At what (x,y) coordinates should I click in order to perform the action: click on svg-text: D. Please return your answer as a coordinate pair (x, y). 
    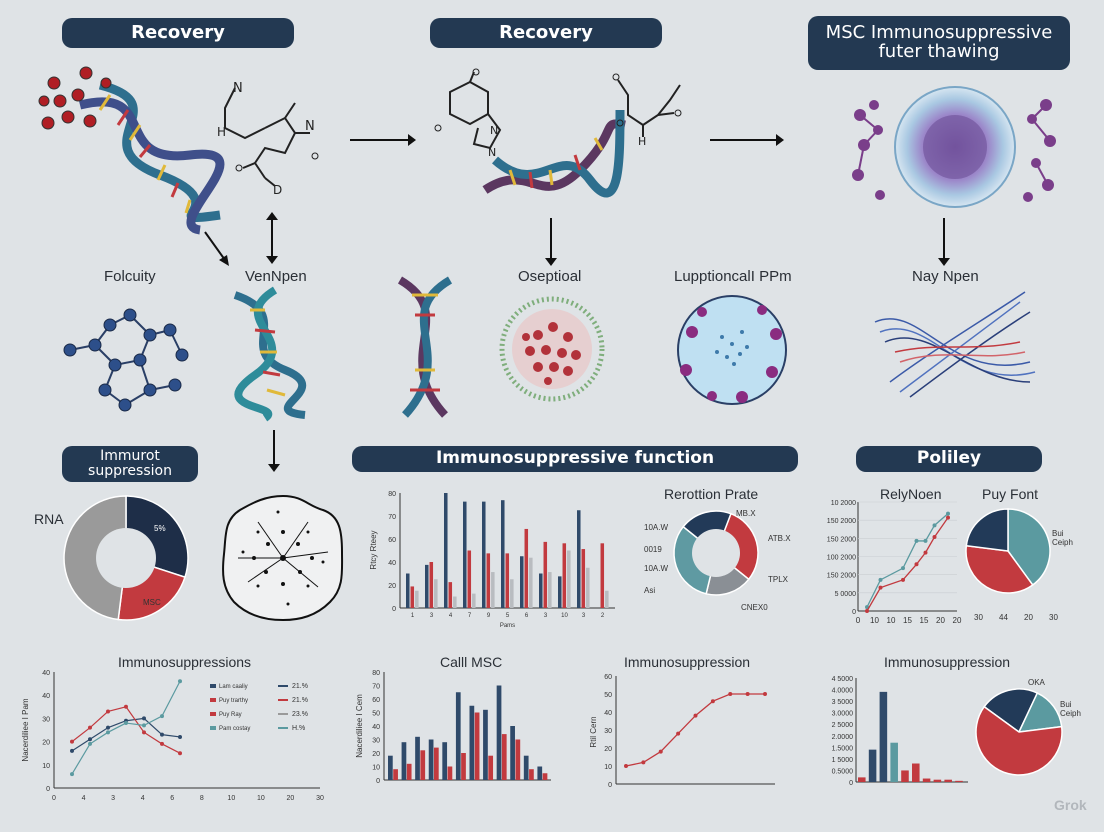
    Looking at the image, I should click on (277, 190).